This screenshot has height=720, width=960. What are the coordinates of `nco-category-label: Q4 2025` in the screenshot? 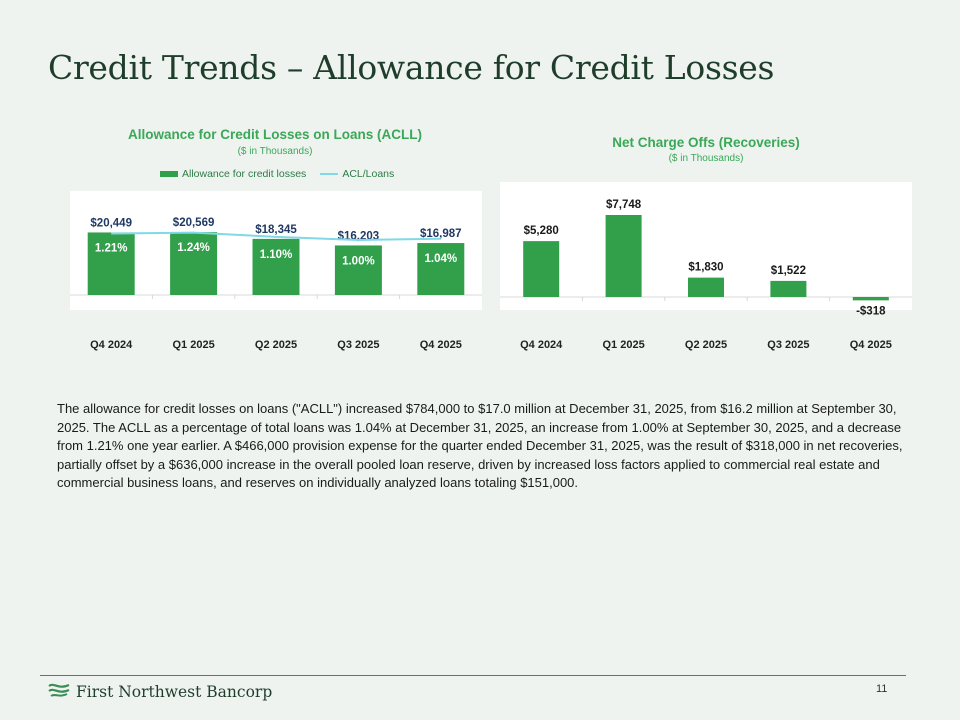 It's located at (871, 345).